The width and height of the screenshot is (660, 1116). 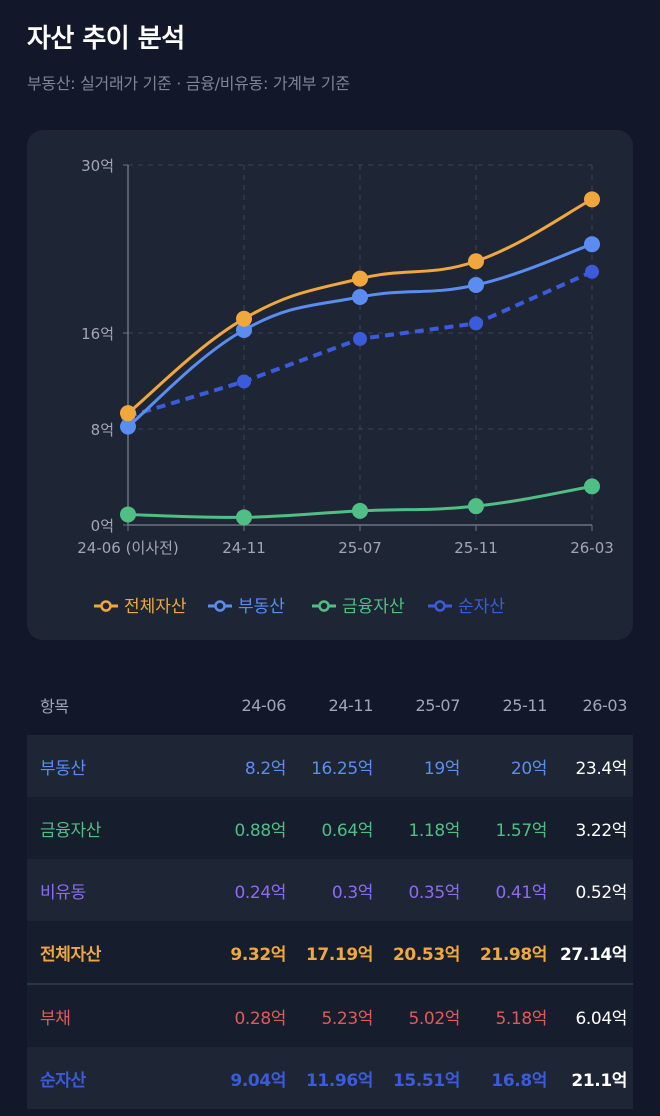 I want to click on legend-item: 부동산, so click(x=246, y=607).